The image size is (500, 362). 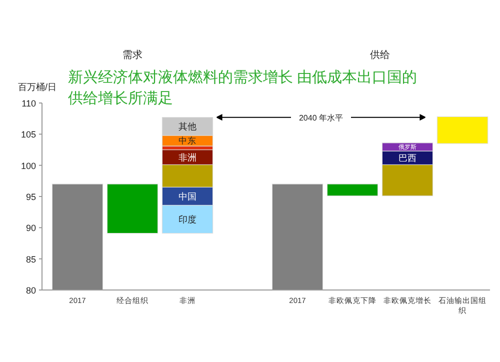 I want to click on text: 需求, so click(x=132, y=55).